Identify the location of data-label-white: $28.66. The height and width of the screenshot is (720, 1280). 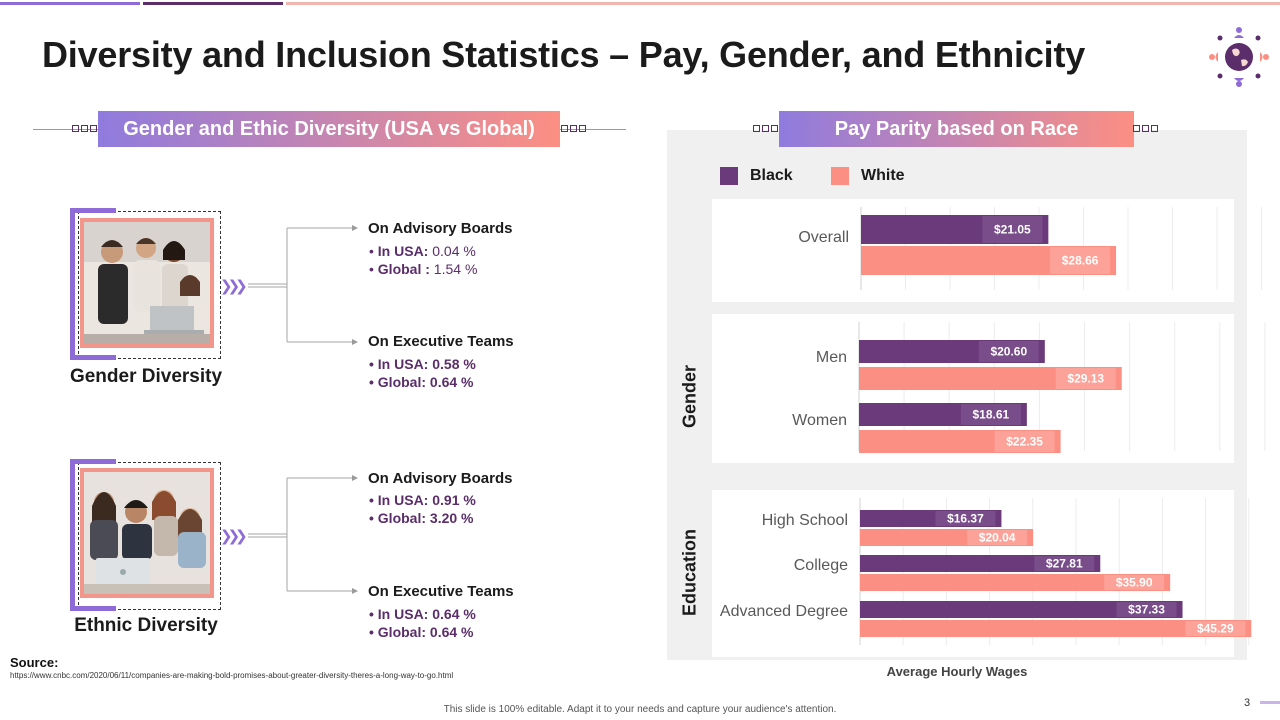
(1080, 261).